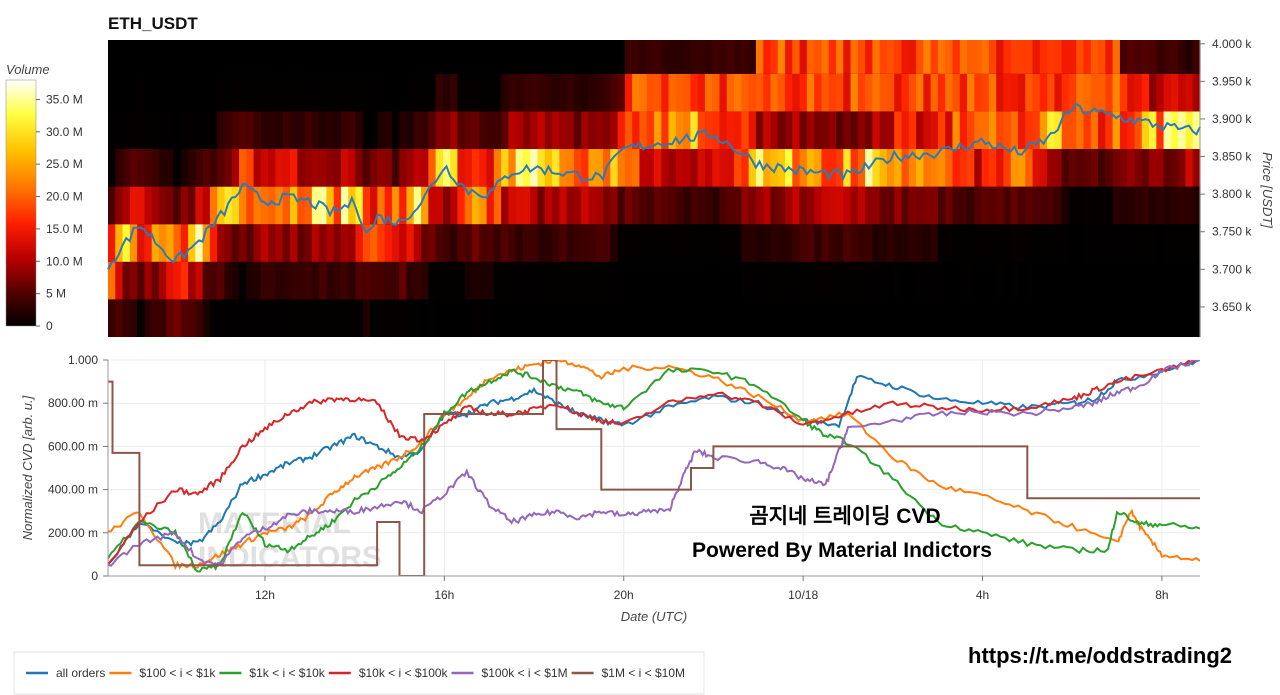 Image resolution: width=1280 pixels, height=695 pixels. Describe the element at coordinates (177, 673) in the screenshot. I see `legend-item-100-i-1k: $100 < i < $1k` at that location.